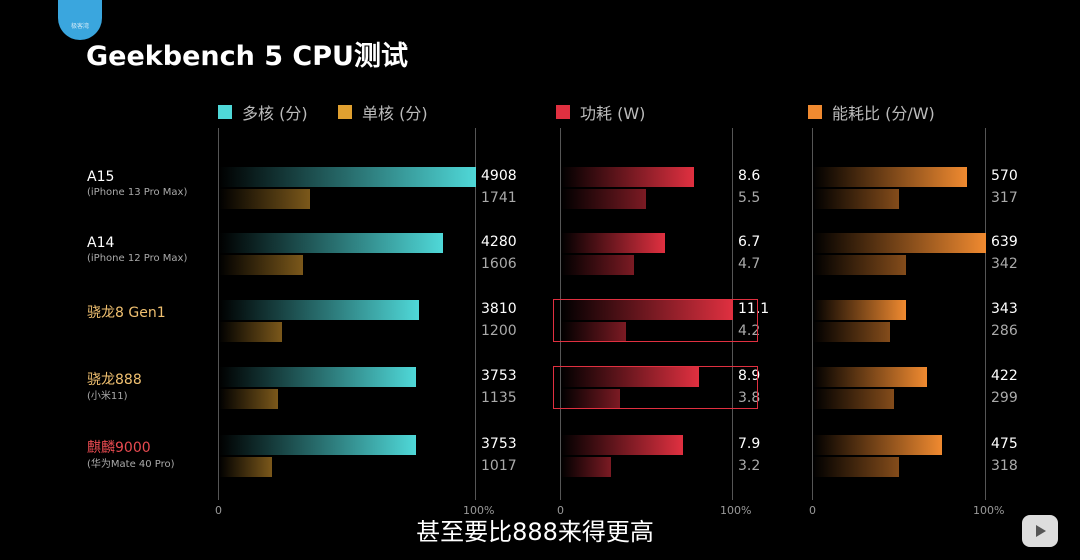 Image resolution: width=1080 pixels, height=560 pixels. I want to click on row-sublabel: (华为Mate 40 Pro), so click(131, 464).